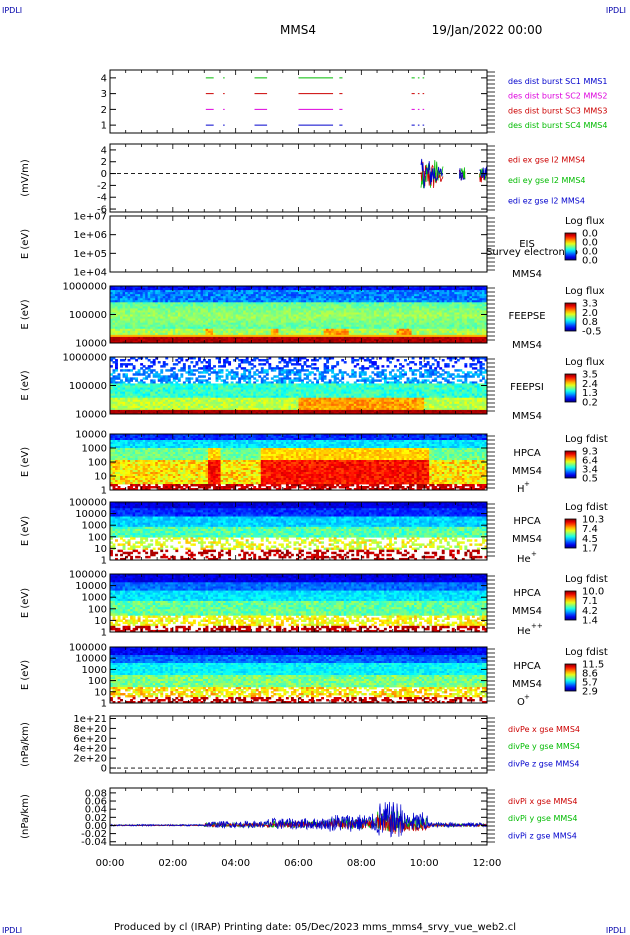 The height and width of the screenshot is (935, 630). What do you see at coordinates (84, 287) in the screenshot?
I see `y-tick-label: 1000000` at bounding box center [84, 287].